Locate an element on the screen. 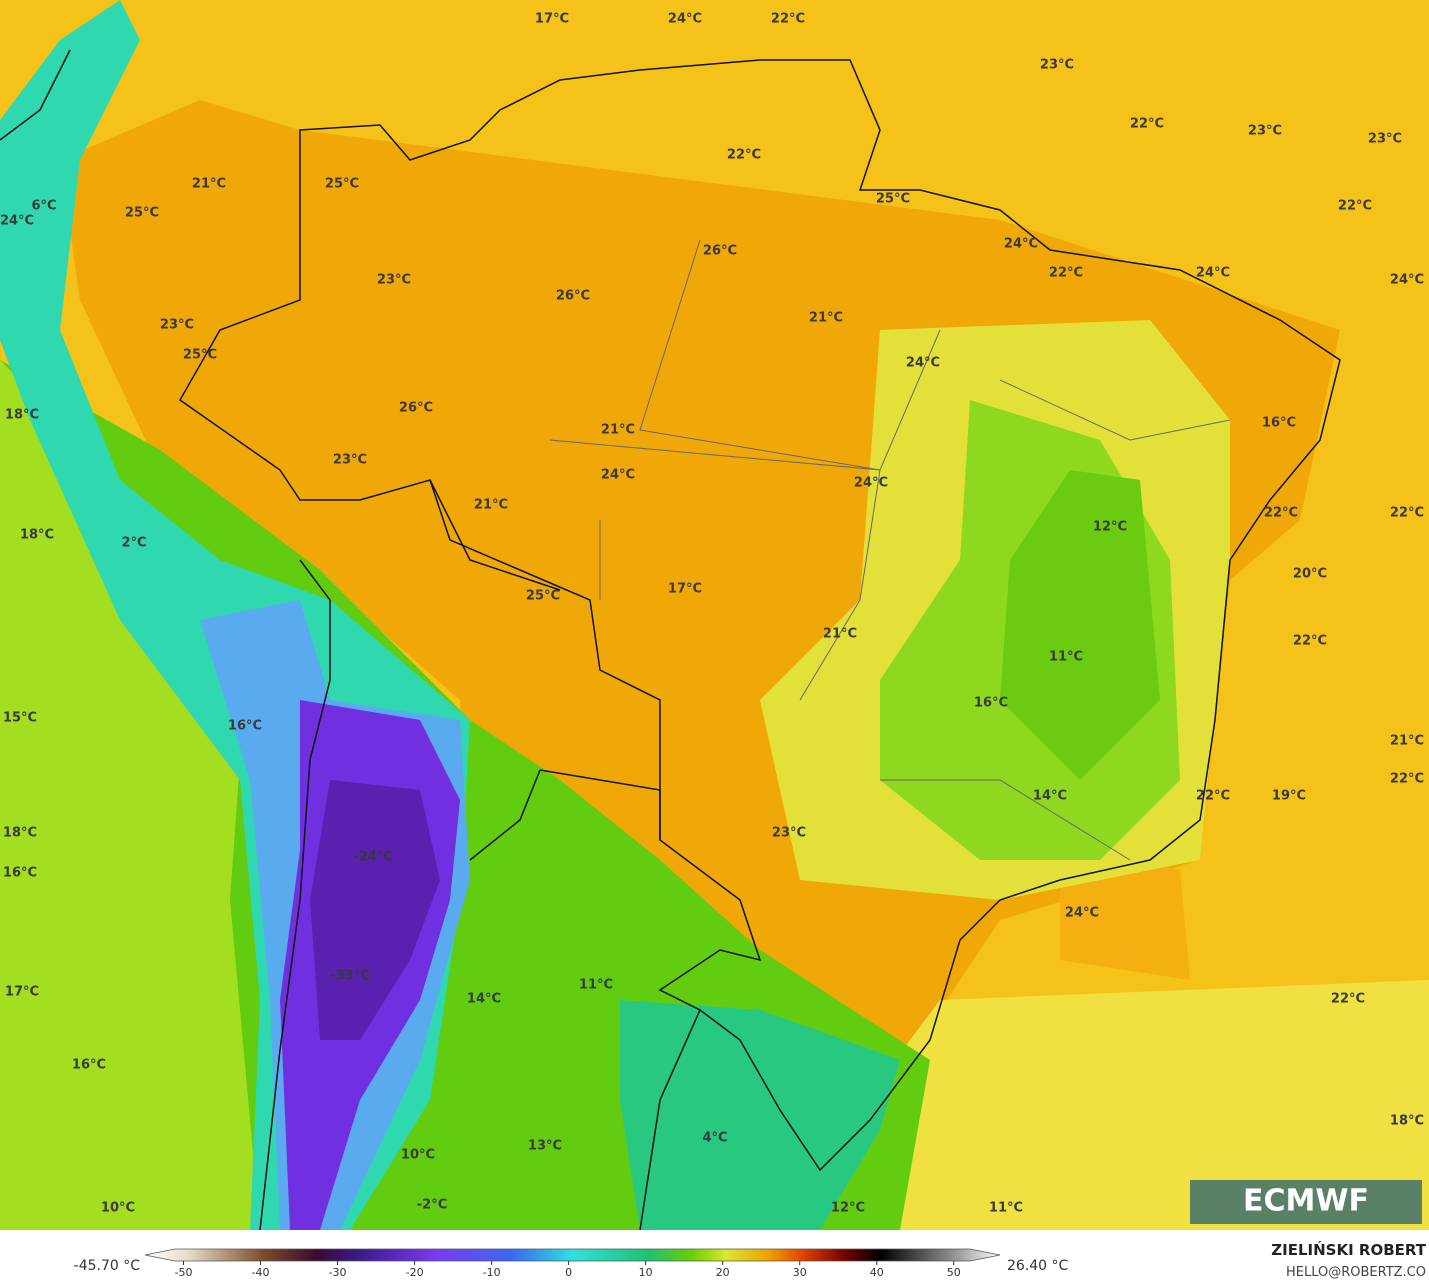 Image resolution: width=1429 pixels, height=1287 pixels. temperature-label: 20°C is located at coordinates (1310, 574).